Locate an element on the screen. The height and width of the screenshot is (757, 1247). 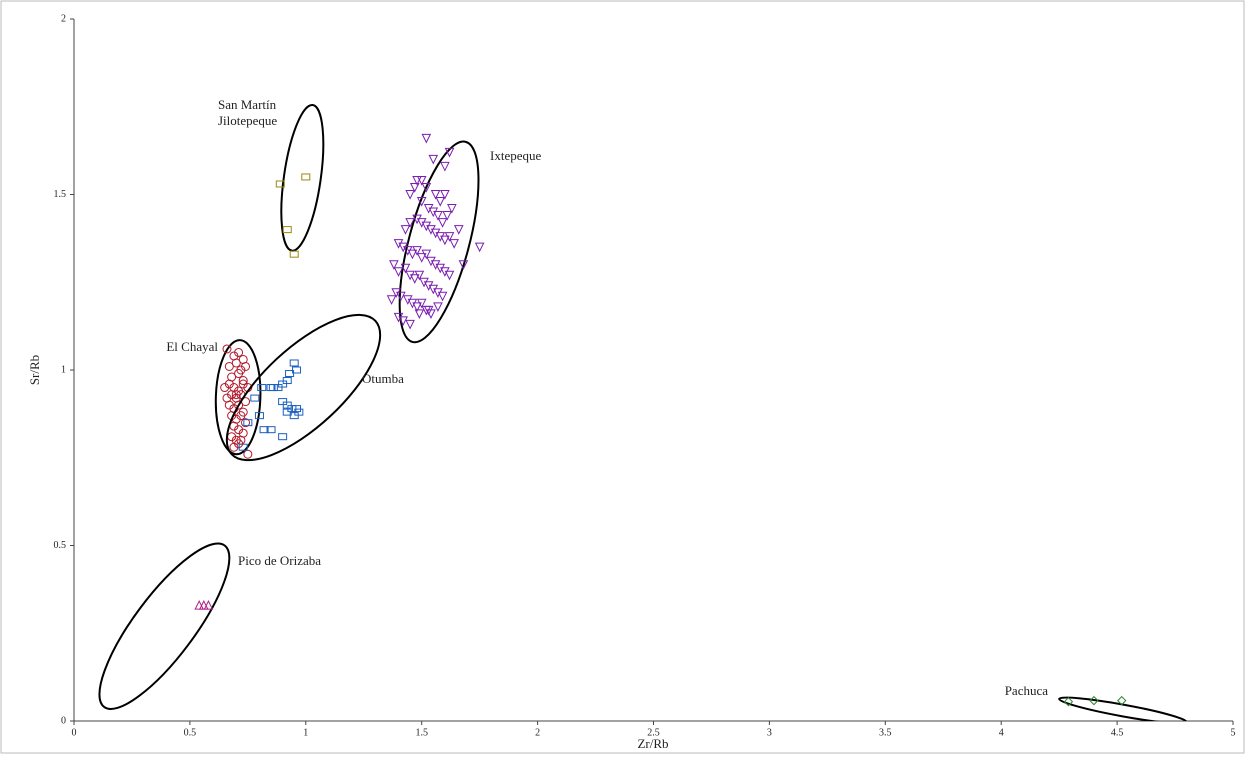
x-tick-label: 5 is located at coordinates (1233, 732).